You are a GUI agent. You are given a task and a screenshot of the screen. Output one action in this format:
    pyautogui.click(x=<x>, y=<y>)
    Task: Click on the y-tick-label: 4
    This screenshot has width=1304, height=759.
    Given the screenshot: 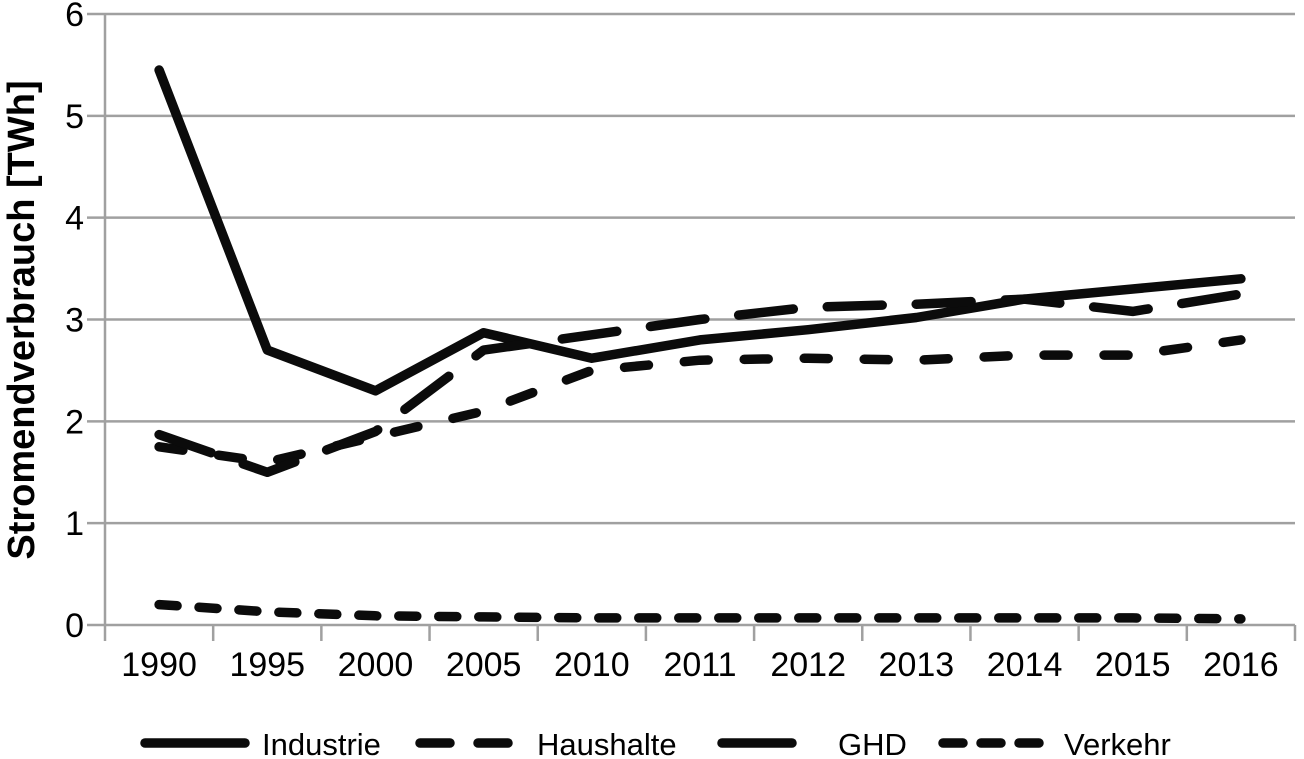 What is the action you would take?
    pyautogui.click(x=74, y=219)
    